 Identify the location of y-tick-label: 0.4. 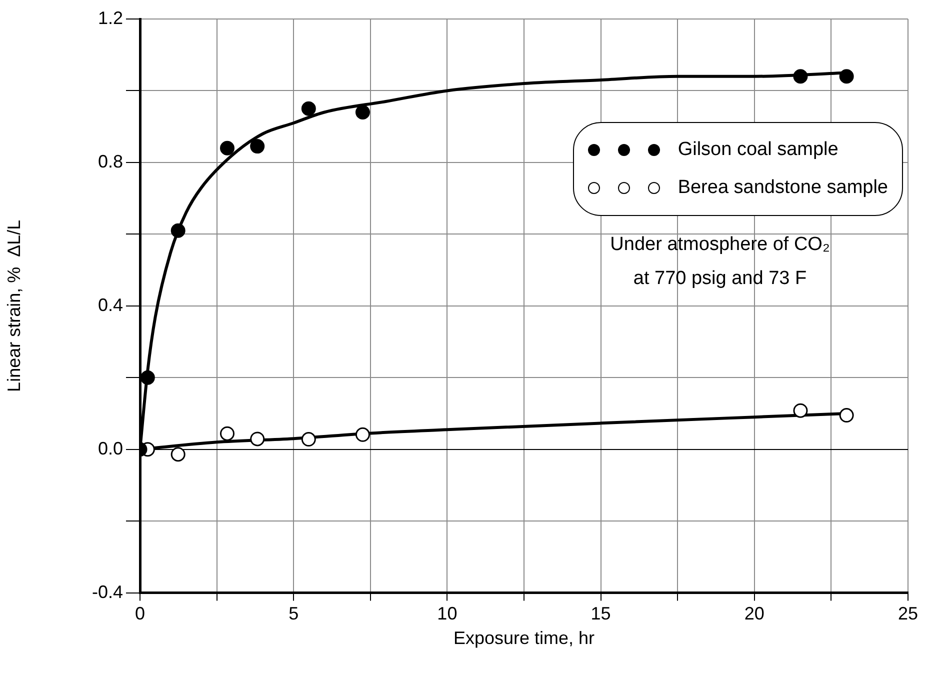
(110, 304).